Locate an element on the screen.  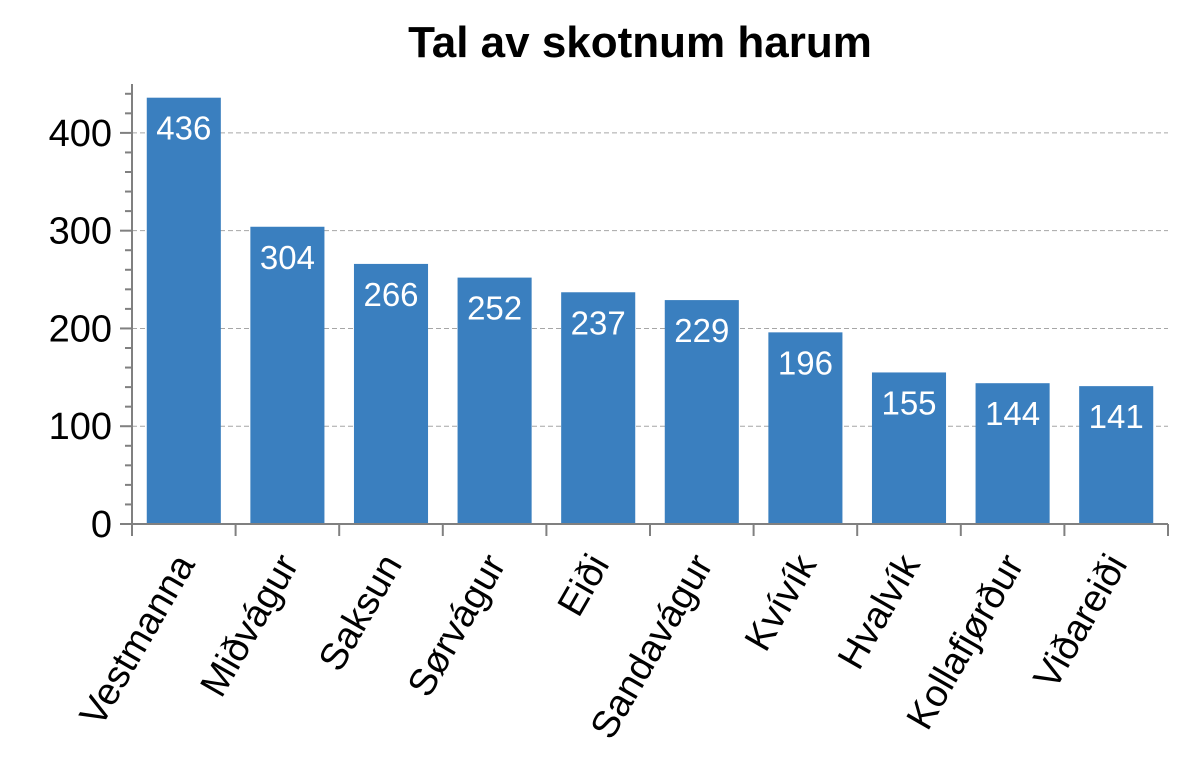
x-tick-label: Miðvágur is located at coordinates (250, 625).